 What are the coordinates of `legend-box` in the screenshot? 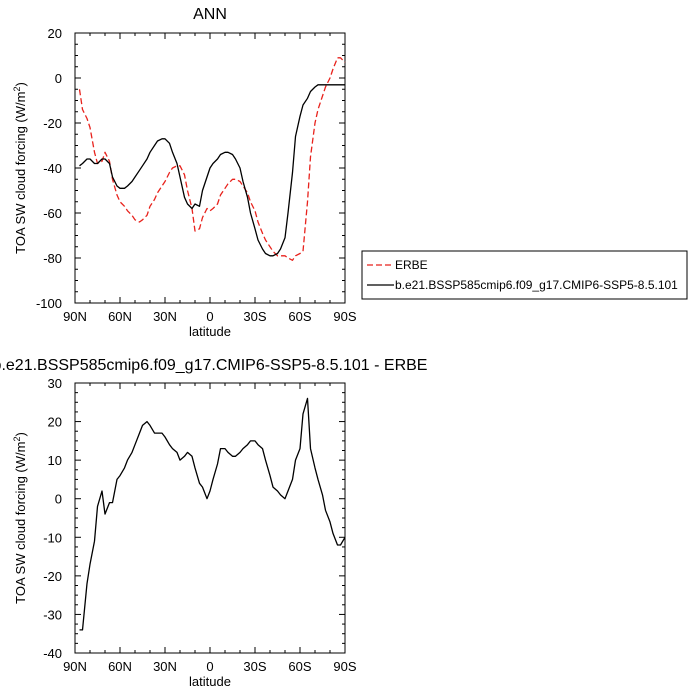 It's located at (524, 275).